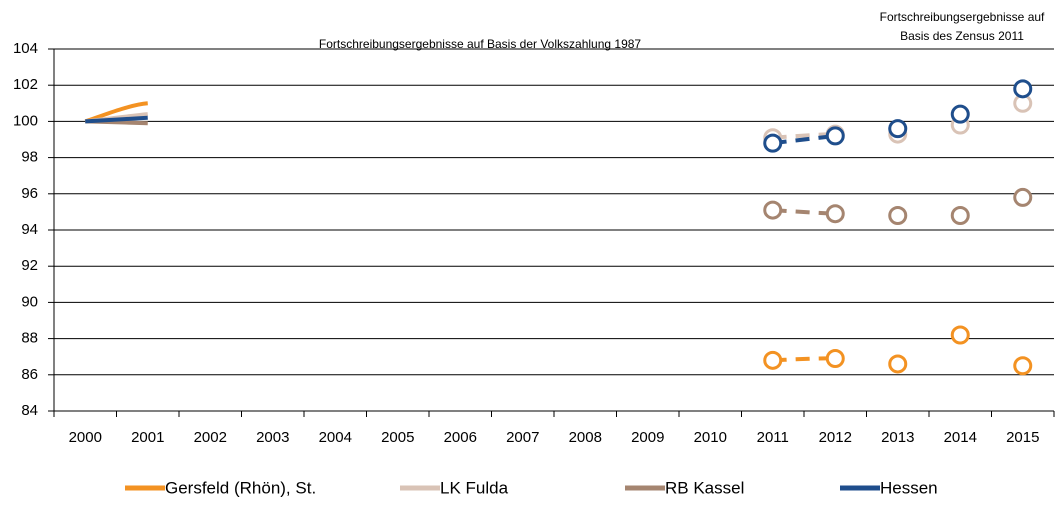 The image size is (1055, 505). I want to click on y-tick-label: 98, so click(29, 157).